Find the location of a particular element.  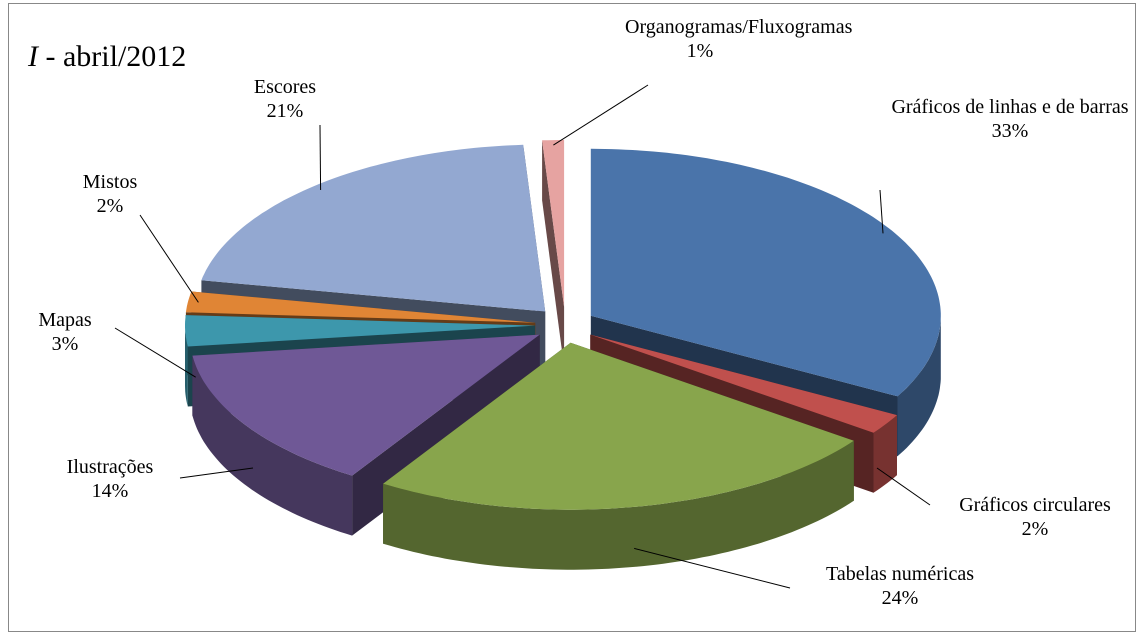

category-label: Gráficos de linhas e de barras is located at coordinates (1010, 107).